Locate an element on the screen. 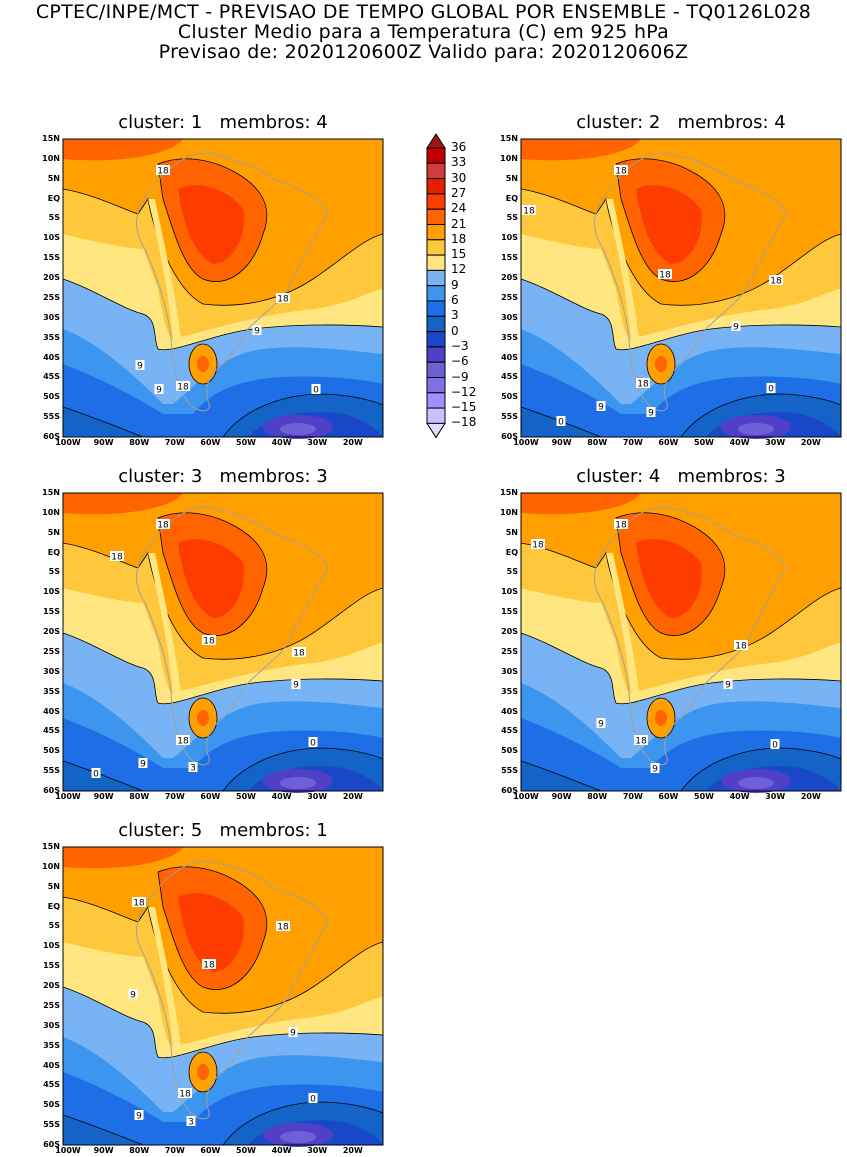 This screenshot has height=1157, width=847. colorbar-label: 30 is located at coordinates (459, 177).